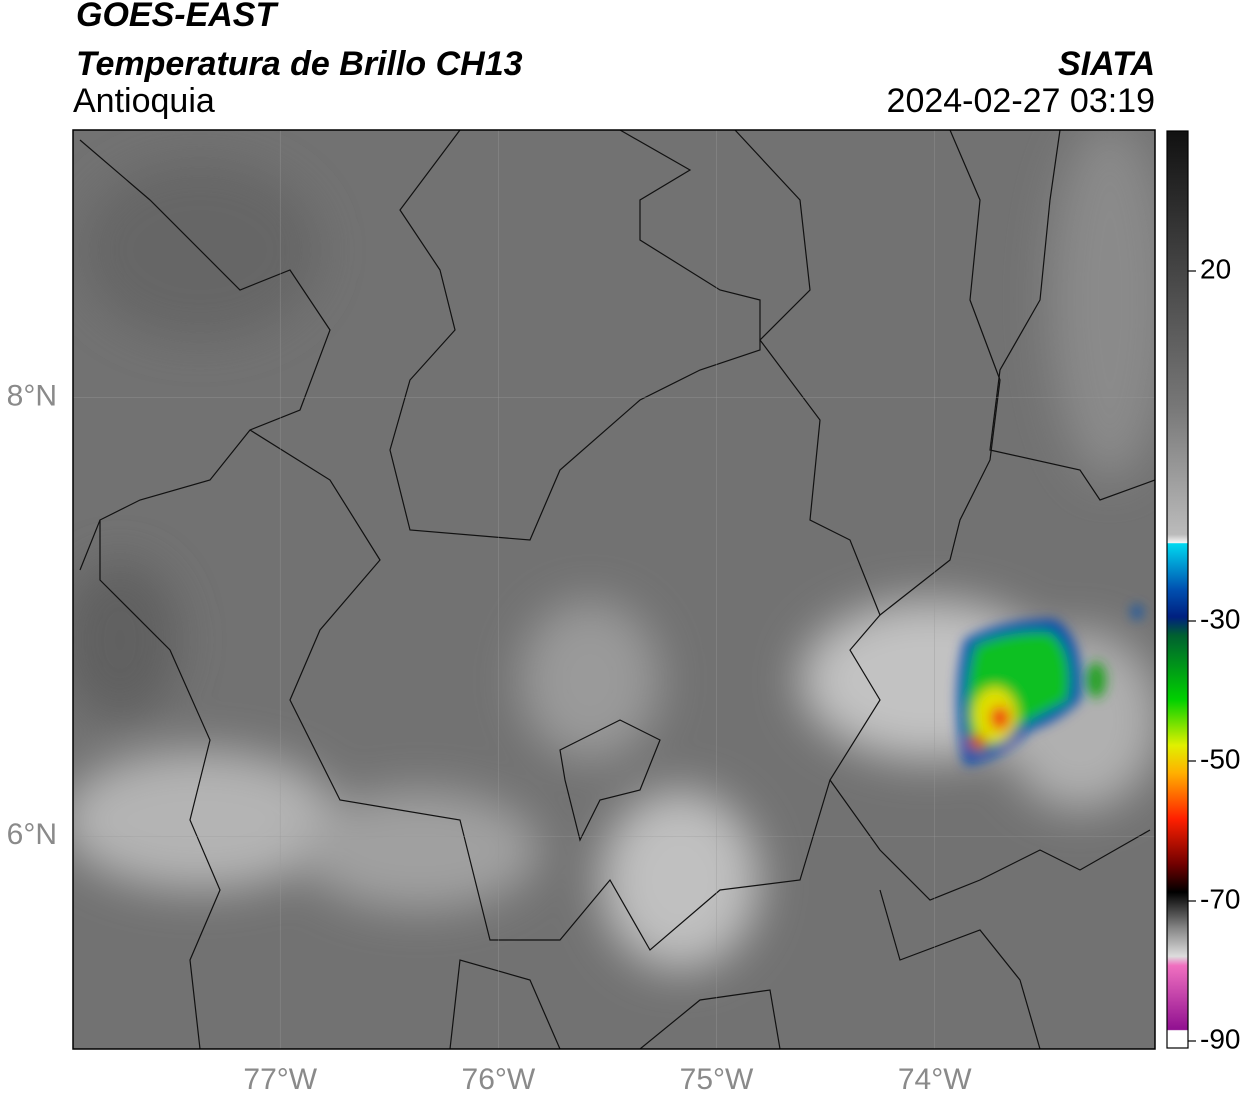 The height and width of the screenshot is (1104, 1252). Describe the element at coordinates (935, 1079) in the screenshot. I see `lon-tick-label: 74°W` at that location.